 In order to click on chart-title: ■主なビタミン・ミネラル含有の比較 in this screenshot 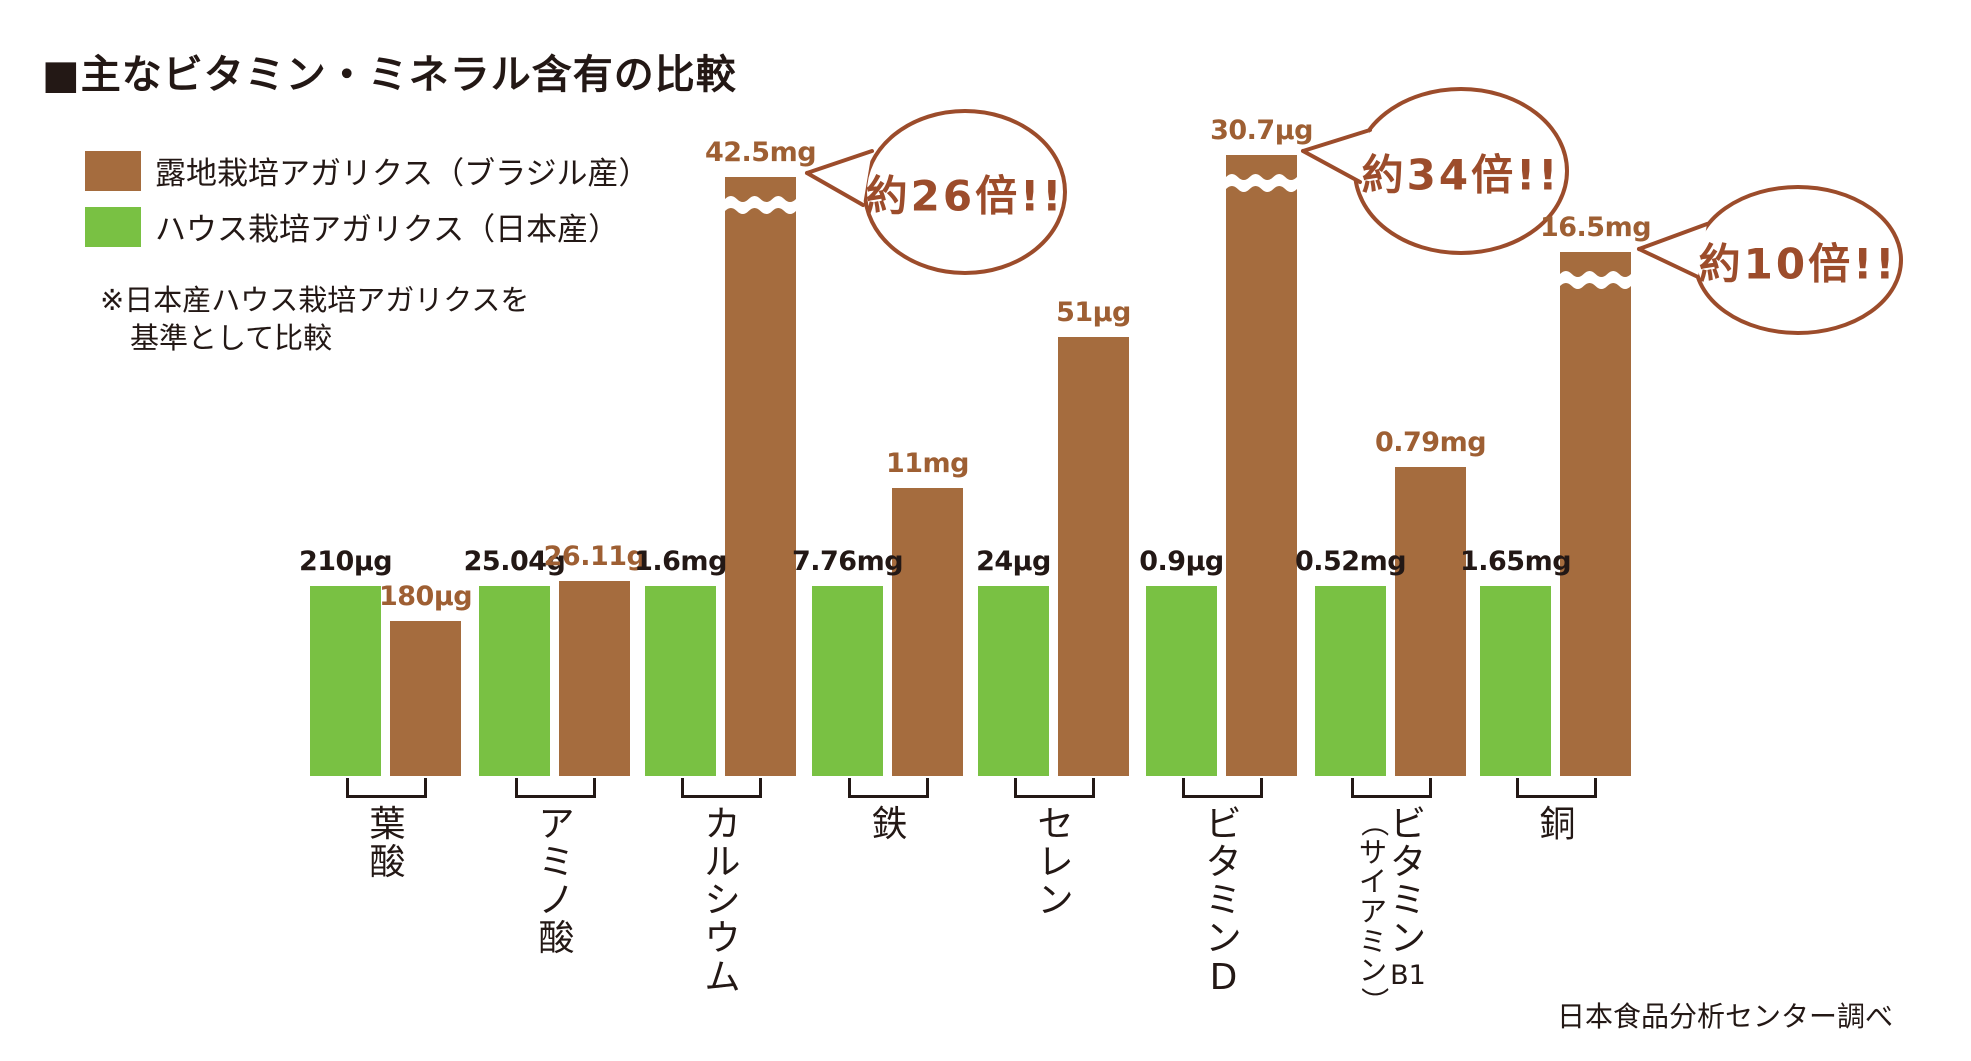, I will do `click(389, 75)`.